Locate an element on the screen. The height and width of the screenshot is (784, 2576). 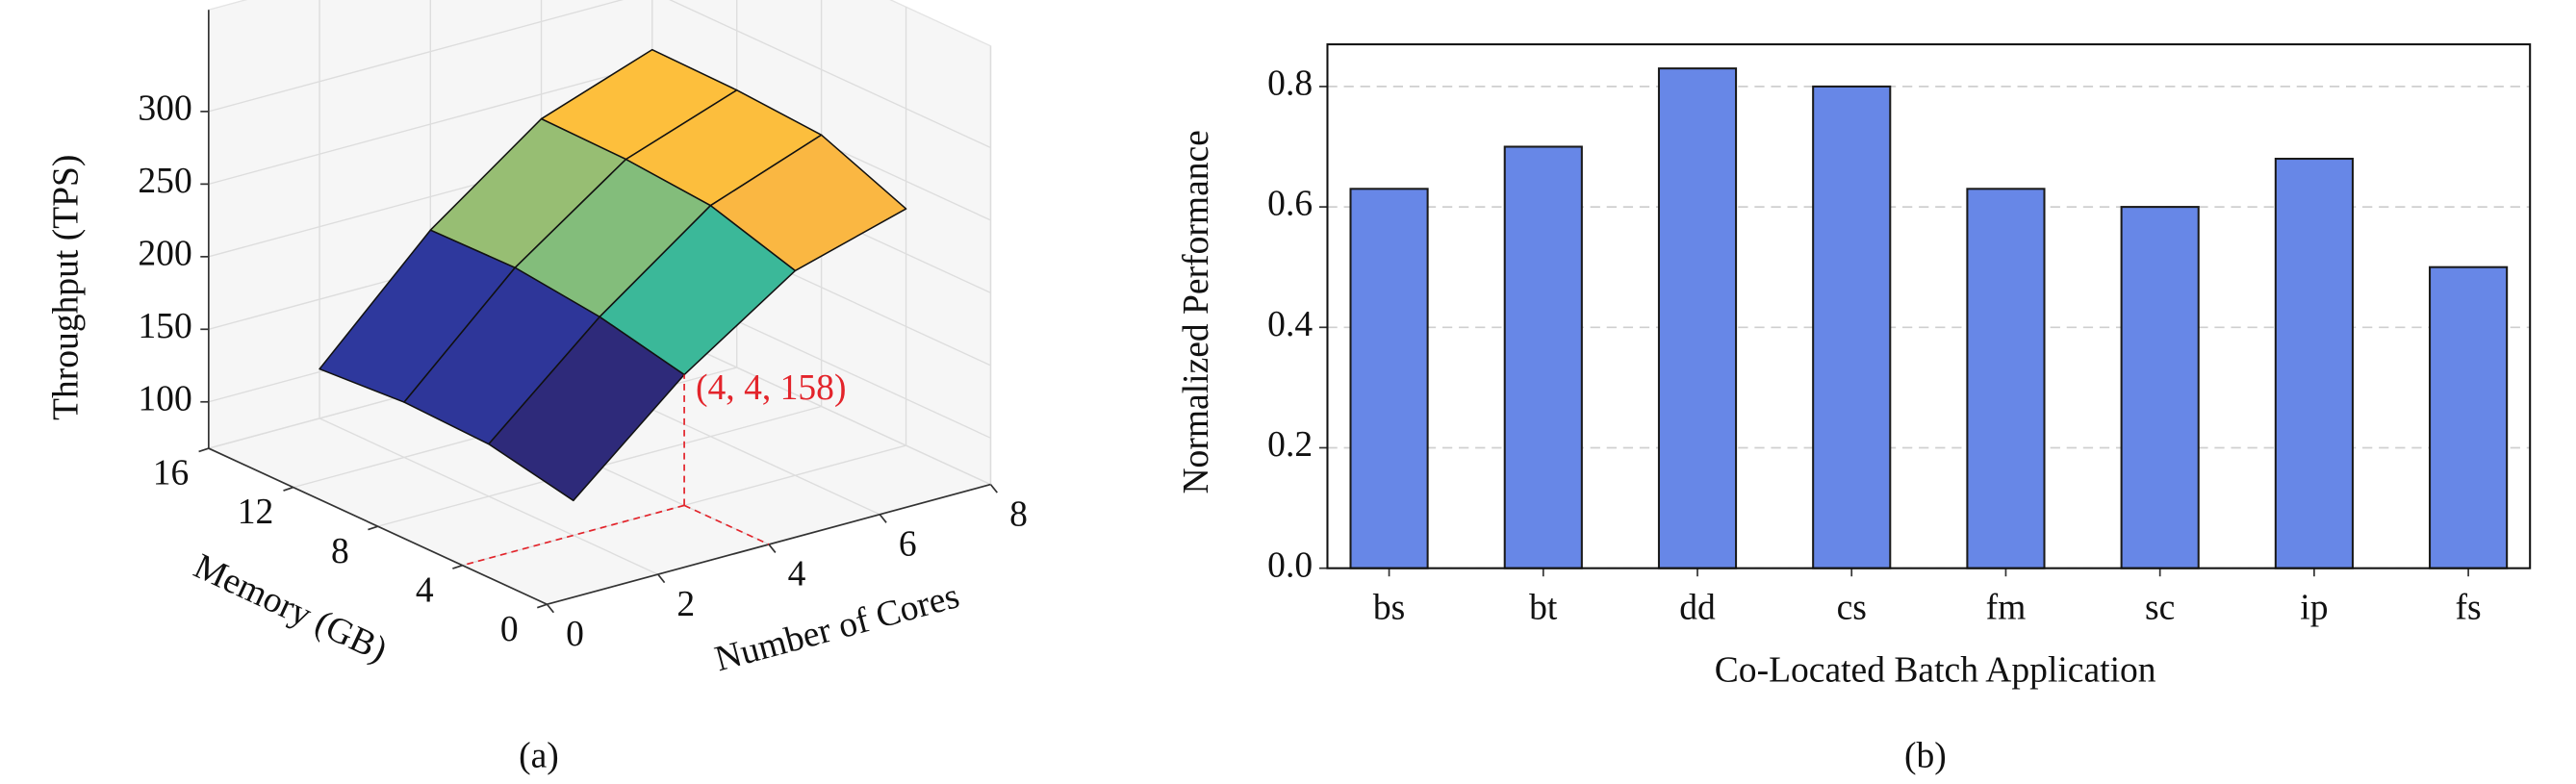
x-tick-label: 8 is located at coordinates (1018, 514).